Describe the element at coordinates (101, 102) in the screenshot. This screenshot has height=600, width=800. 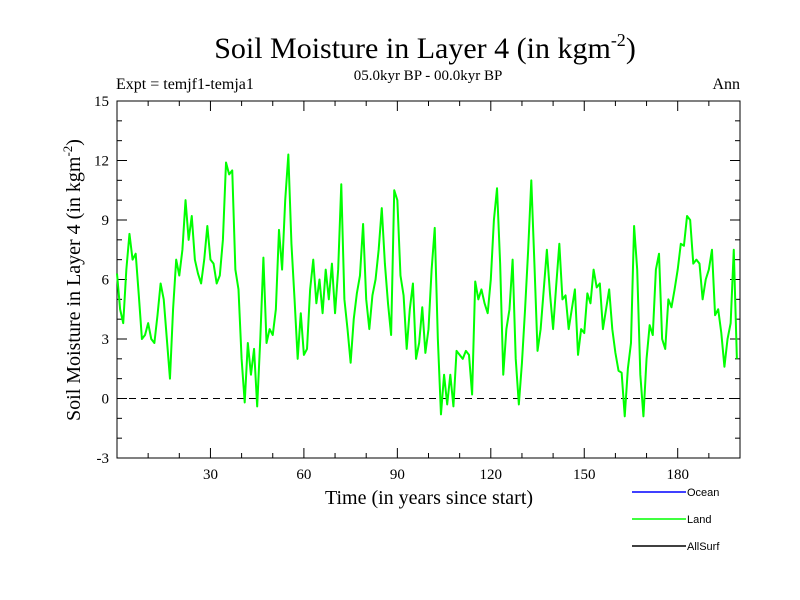
I see `y-tick-label: 15` at that location.